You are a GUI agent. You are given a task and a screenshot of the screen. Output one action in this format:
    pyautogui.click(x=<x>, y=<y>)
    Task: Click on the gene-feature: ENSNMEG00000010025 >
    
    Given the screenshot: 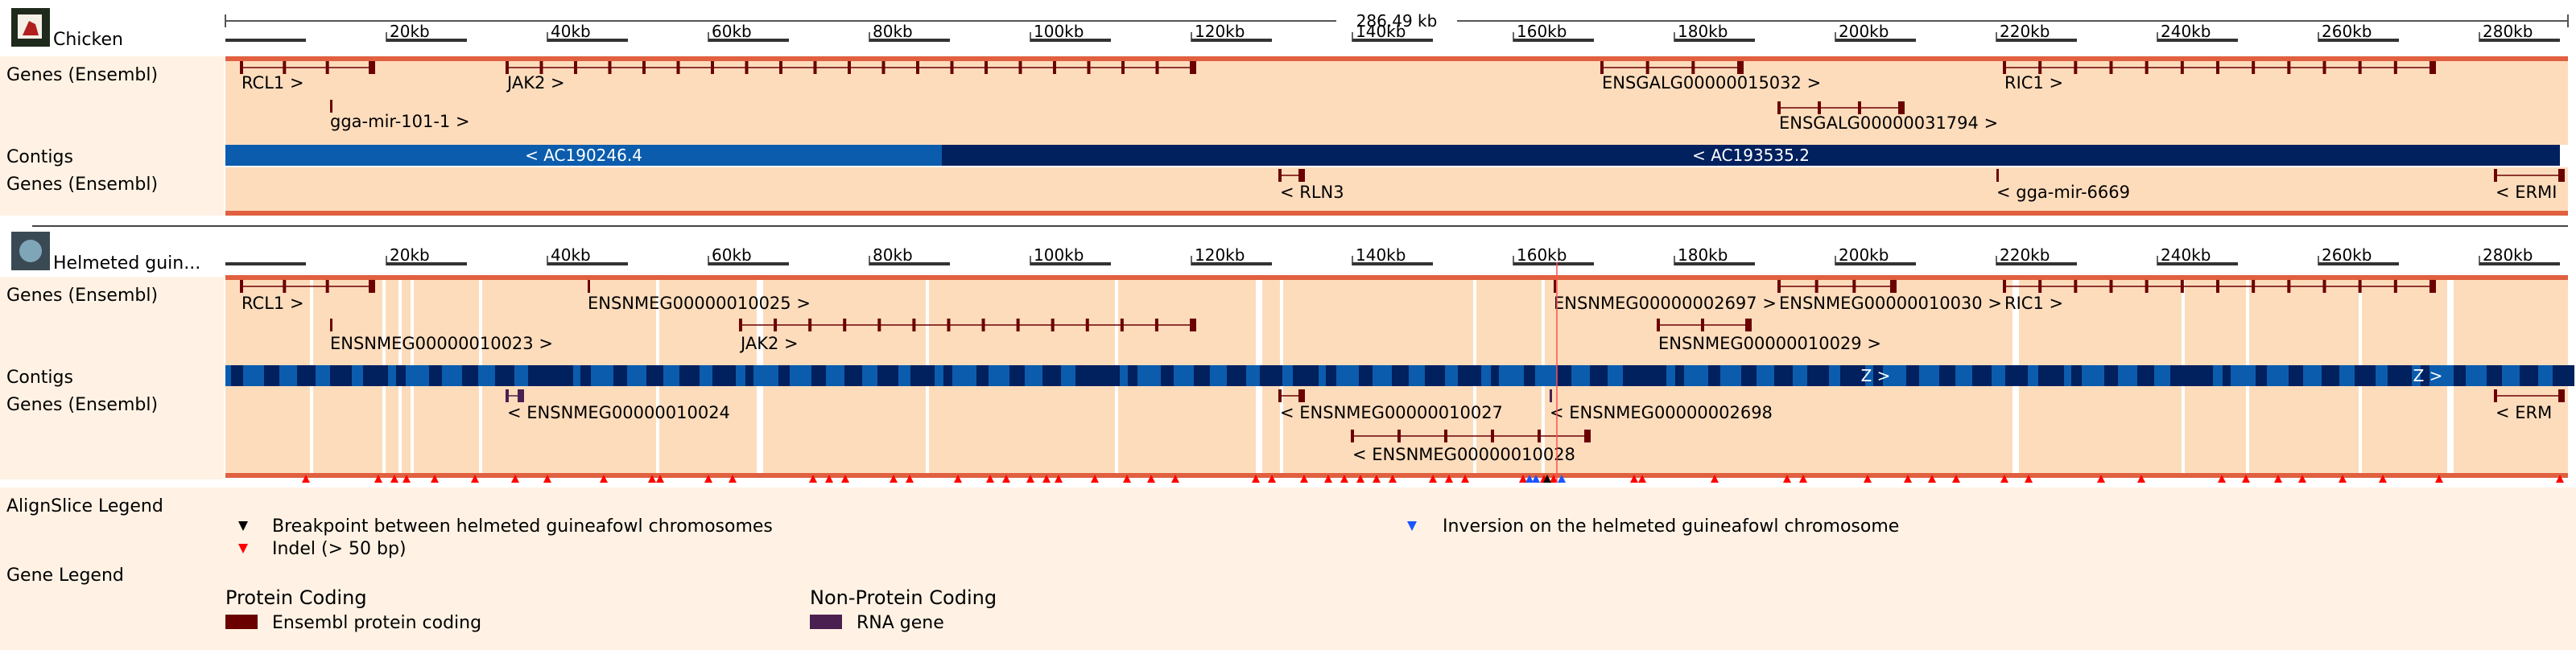 What is the action you would take?
    pyautogui.click(x=699, y=296)
    